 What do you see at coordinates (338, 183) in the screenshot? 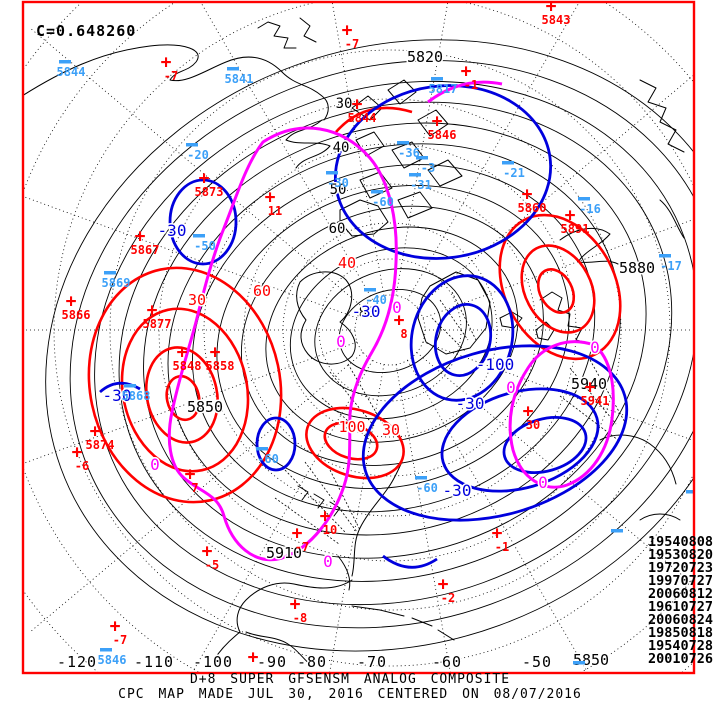
I see `station-value-negative: -30` at bounding box center [338, 183].